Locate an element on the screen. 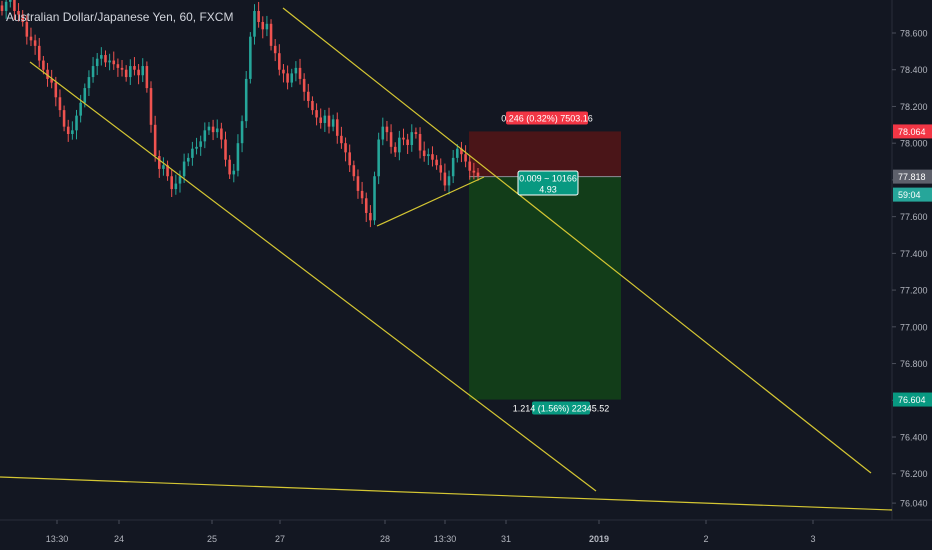 This screenshot has width=932, height=550. price-tick-label: 77.400 is located at coordinates (914, 254).